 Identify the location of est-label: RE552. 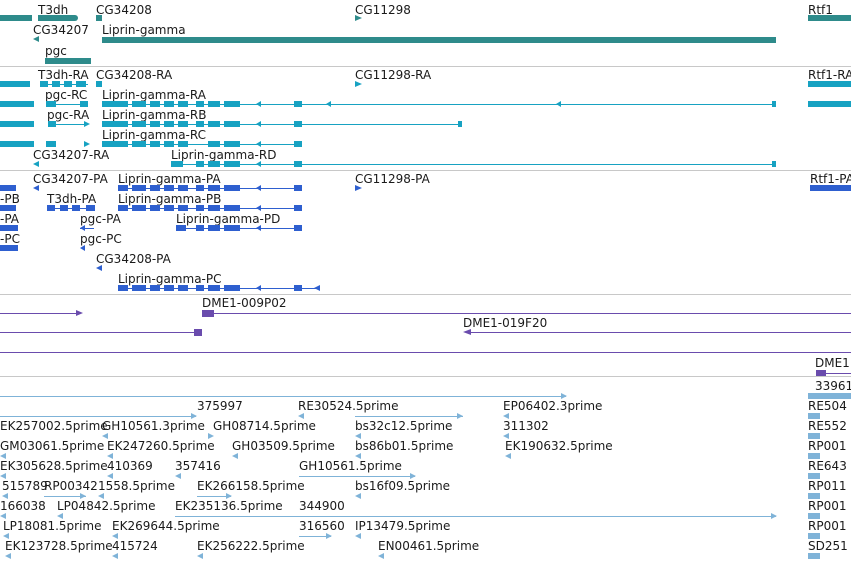
(827, 426).